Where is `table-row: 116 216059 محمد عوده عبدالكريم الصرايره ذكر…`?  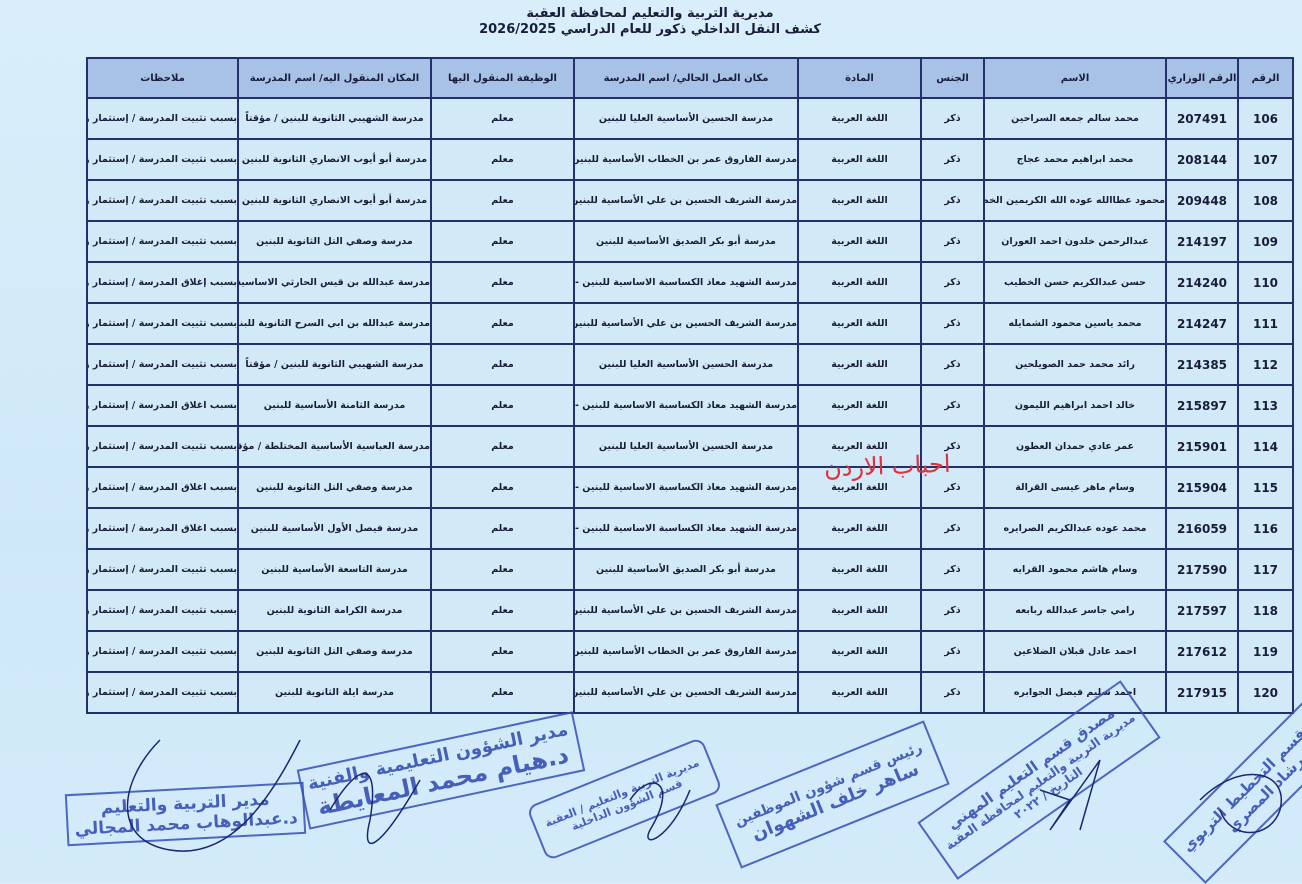
table-row: 116 216059 محمد عوده عبدالكريم الصرايره ذكر… is located at coordinates (690, 528).